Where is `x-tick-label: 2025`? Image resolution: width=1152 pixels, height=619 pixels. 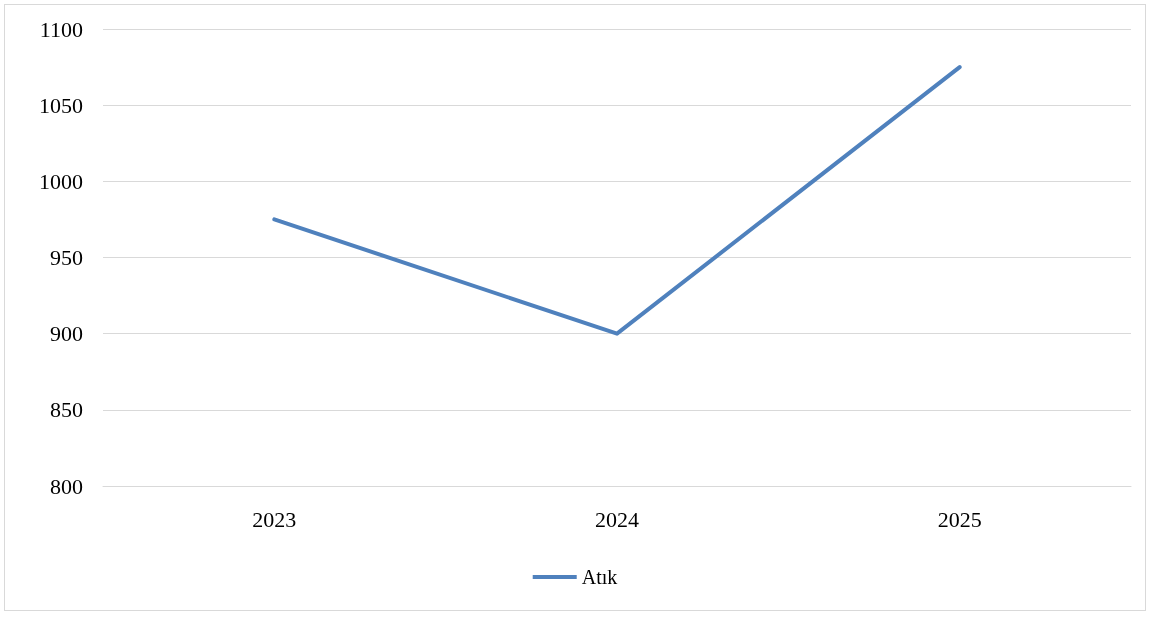 x-tick-label: 2025 is located at coordinates (959, 519).